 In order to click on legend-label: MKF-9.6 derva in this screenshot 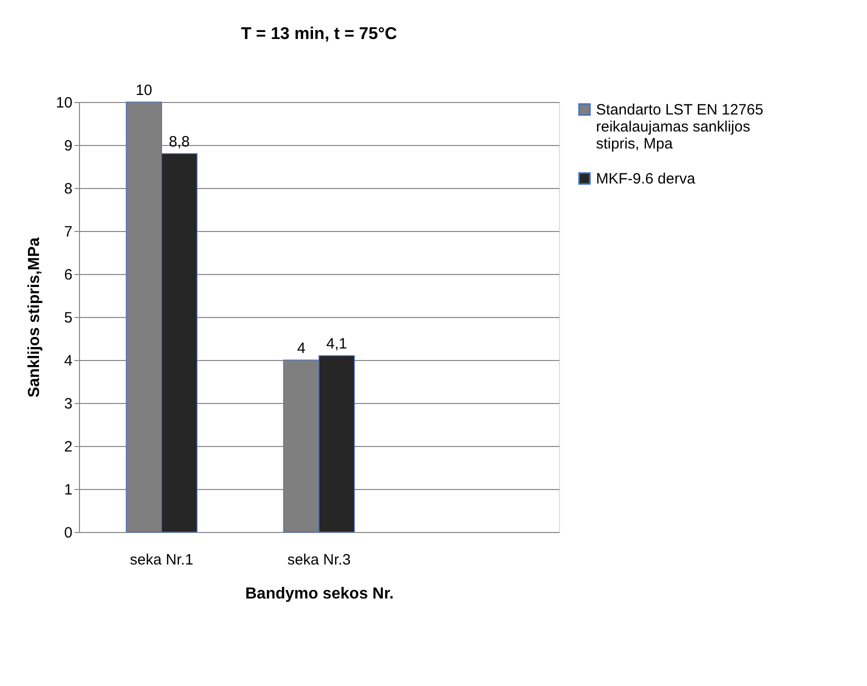, I will do `click(646, 179)`.